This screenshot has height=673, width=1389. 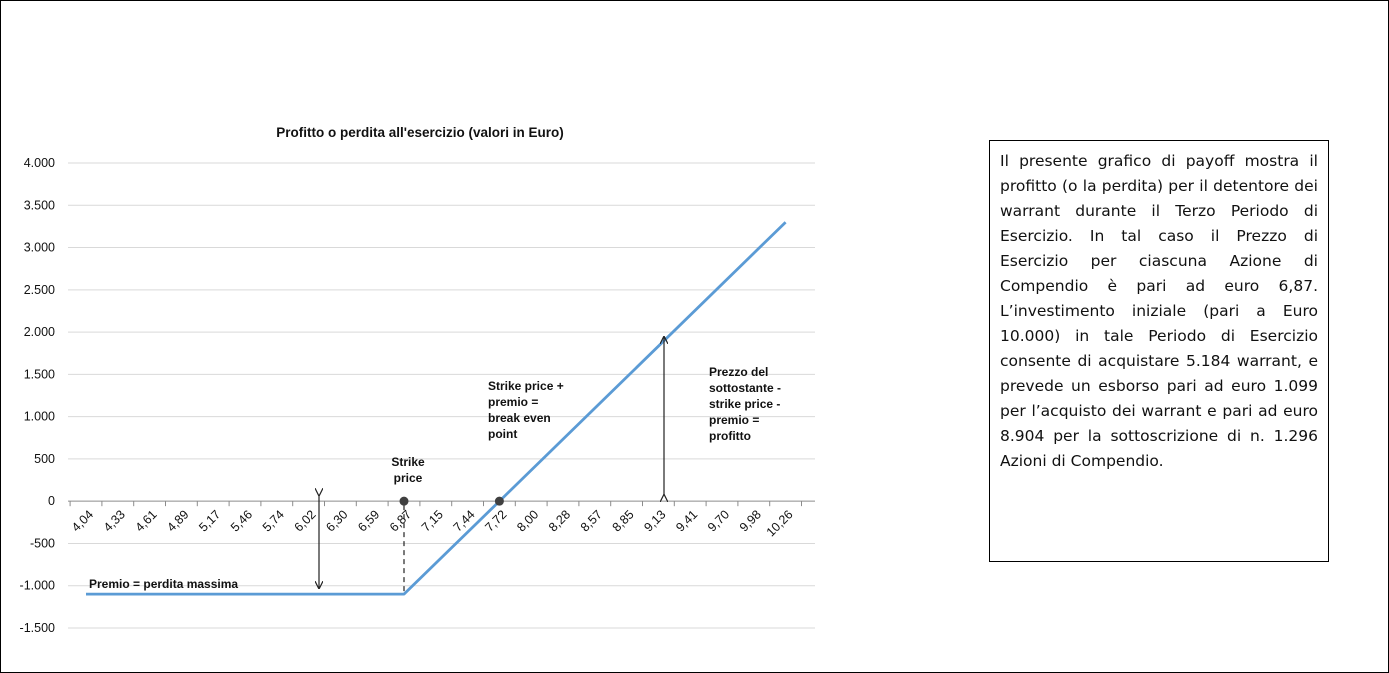 I want to click on x-tick-label: 5,74, so click(x=273, y=520).